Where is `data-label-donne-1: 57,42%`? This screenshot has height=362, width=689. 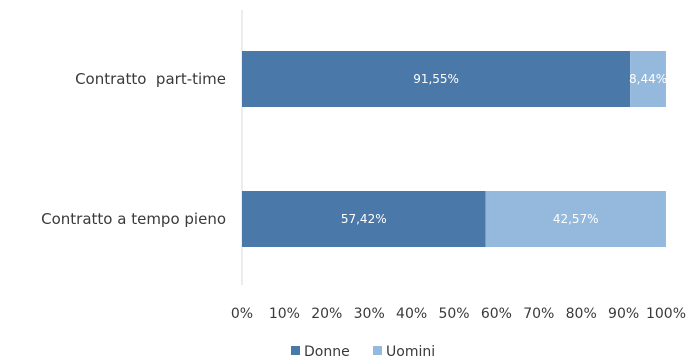
data-label-donne-1: 57,42% is located at coordinates (364, 219).